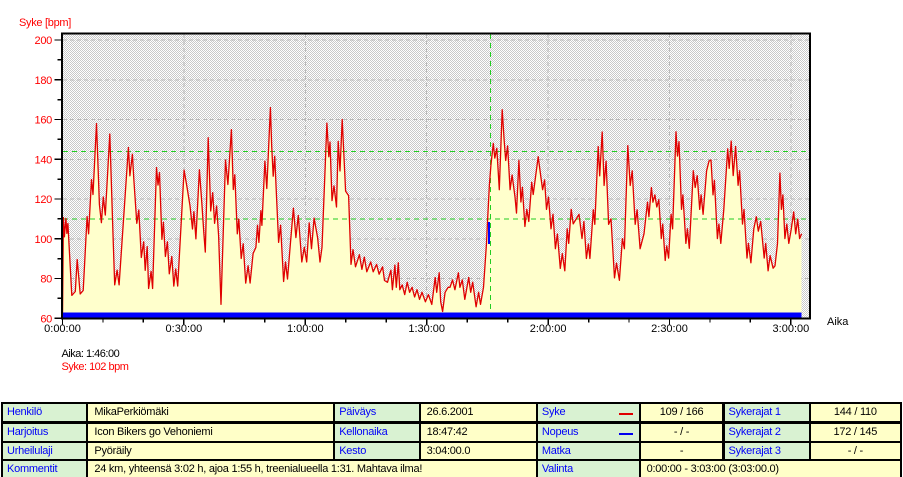 Image resolution: width=903 pixels, height=477 pixels. What do you see at coordinates (305, 329) in the screenshot?
I see `svg-text: 1:00:00` at bounding box center [305, 329].